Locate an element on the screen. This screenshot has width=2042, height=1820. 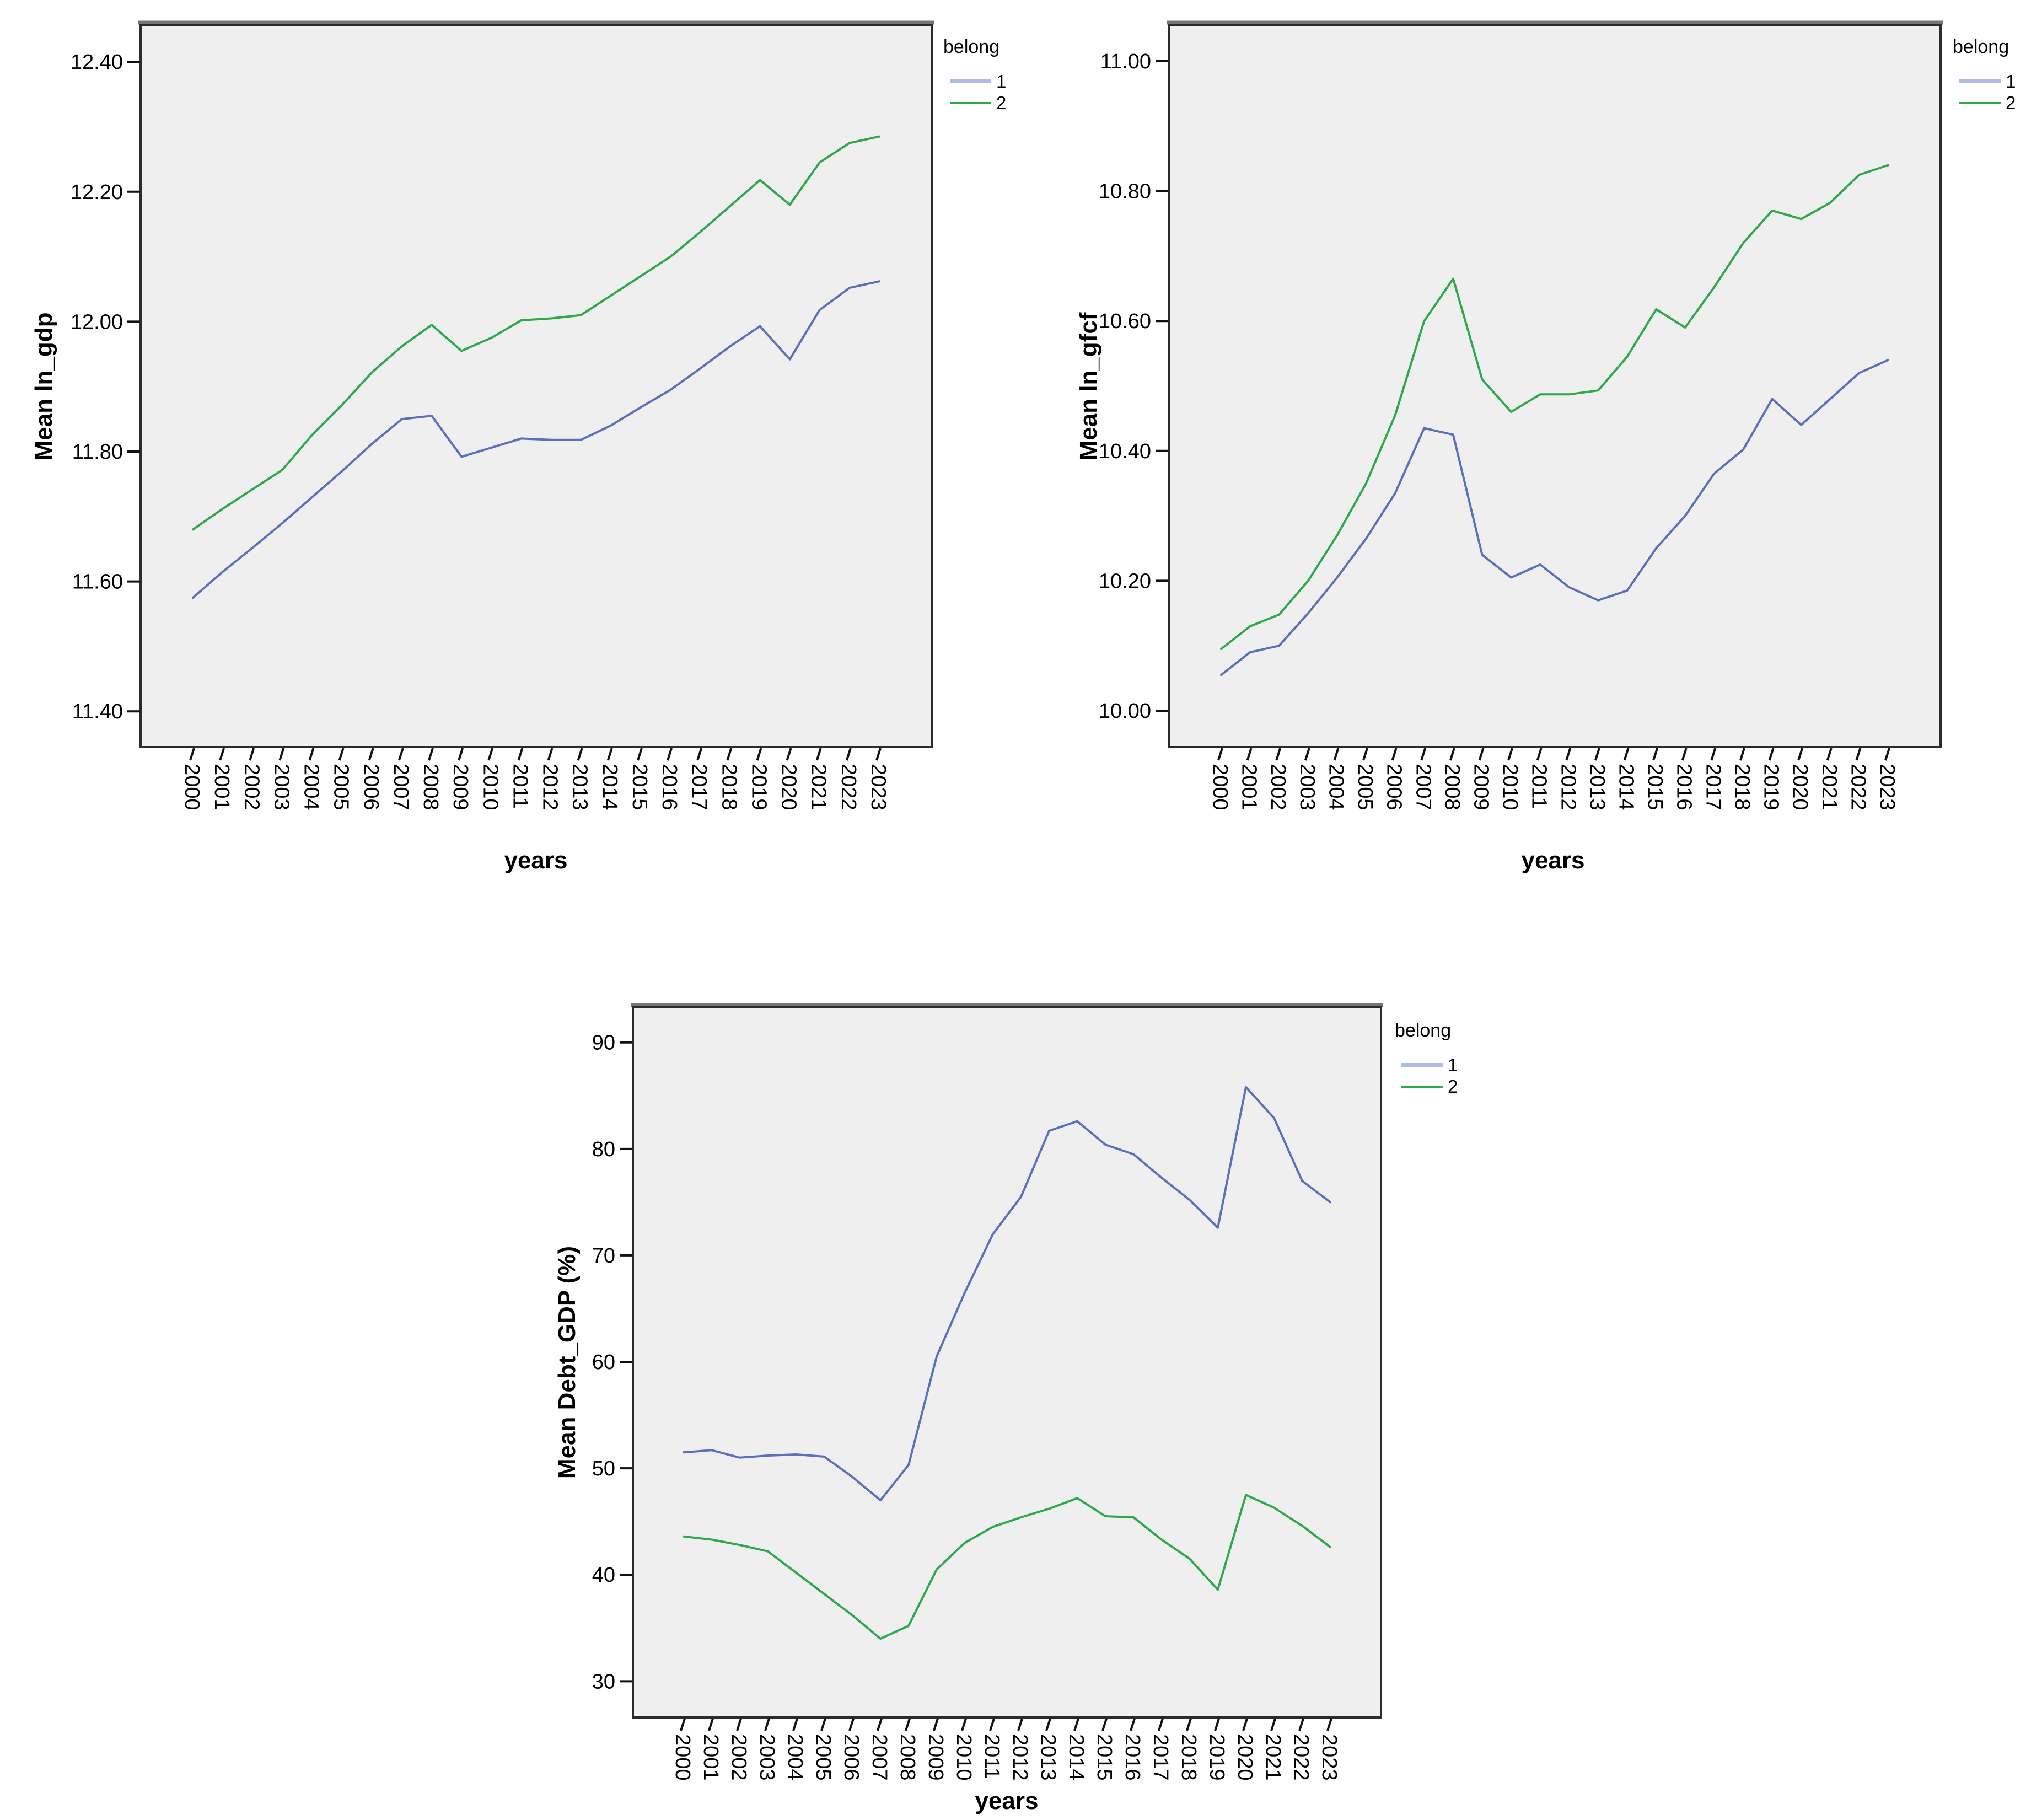
y-tick-label: 70 is located at coordinates (604, 1256).